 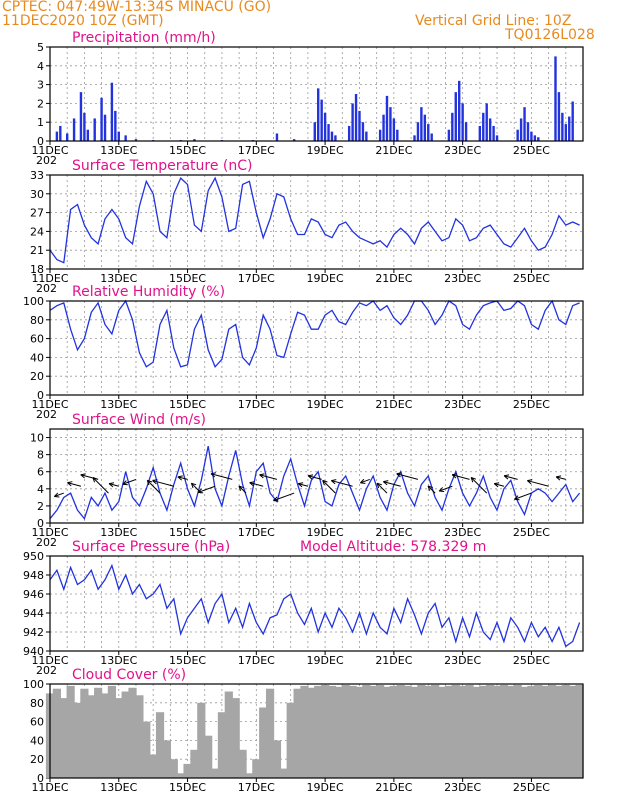 What do you see at coordinates (531, 278) in the screenshot?
I see `temperature-xtick-label: 25DEC` at bounding box center [531, 278].